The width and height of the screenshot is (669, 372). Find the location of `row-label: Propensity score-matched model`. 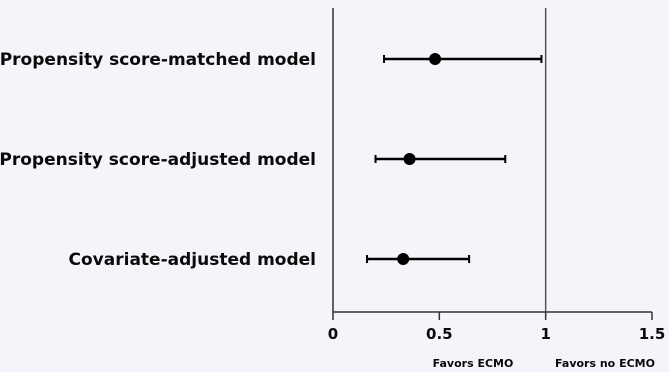

row-label: Propensity score-matched model is located at coordinates (158, 60).